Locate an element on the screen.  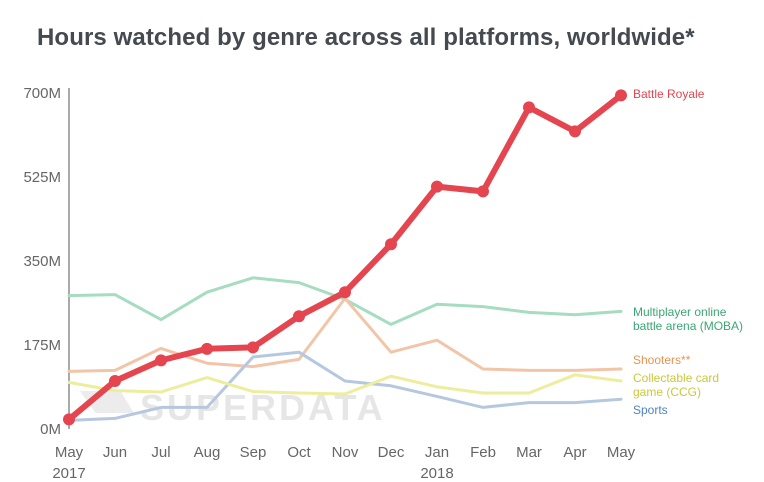
legend-label-line: Collectable card is located at coordinates (676, 378).